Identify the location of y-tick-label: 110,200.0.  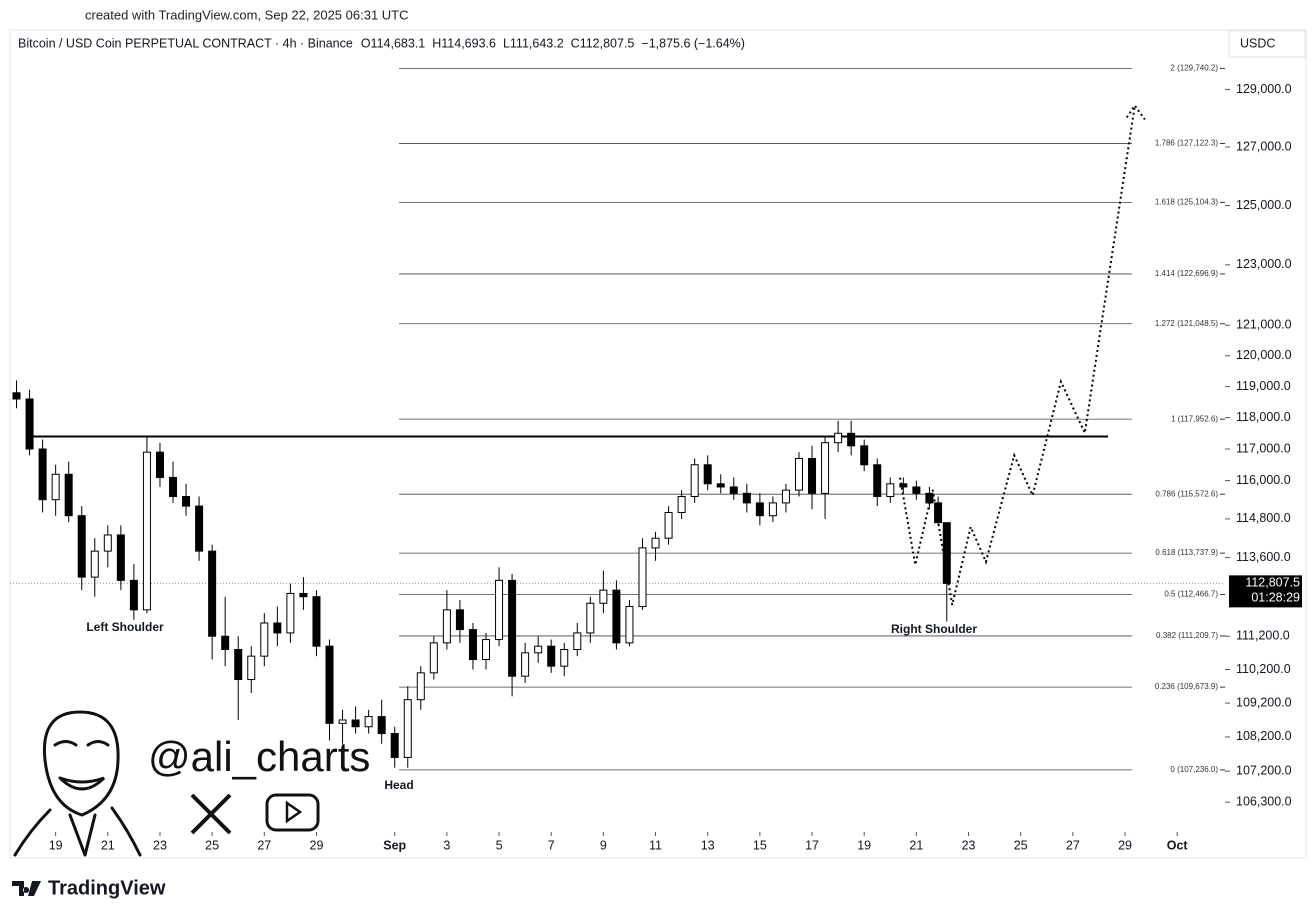
(1263, 669).